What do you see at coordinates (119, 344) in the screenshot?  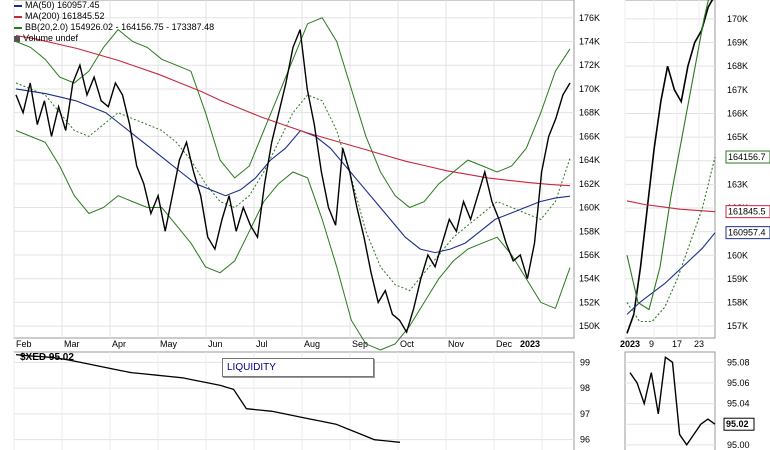 I see `main-x-label-apr: Apr` at bounding box center [119, 344].